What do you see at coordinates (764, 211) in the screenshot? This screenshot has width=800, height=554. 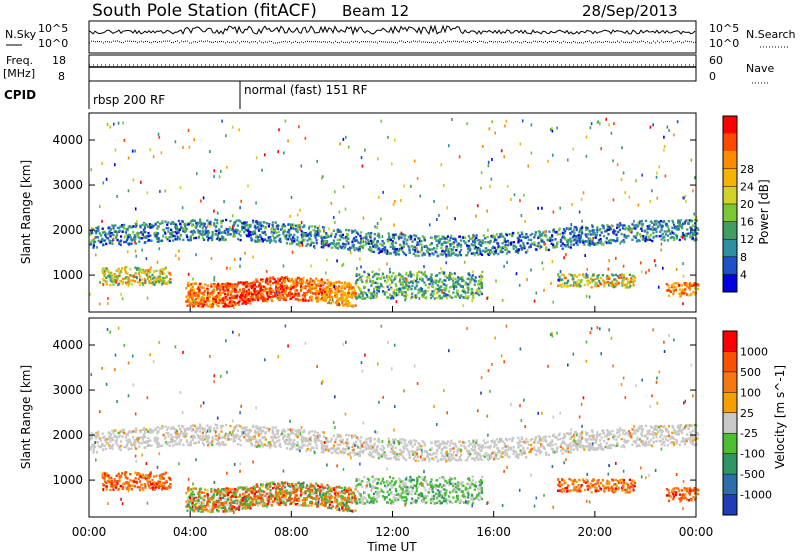 I see `power-colorbar-label: Power [dB]` at bounding box center [764, 211].